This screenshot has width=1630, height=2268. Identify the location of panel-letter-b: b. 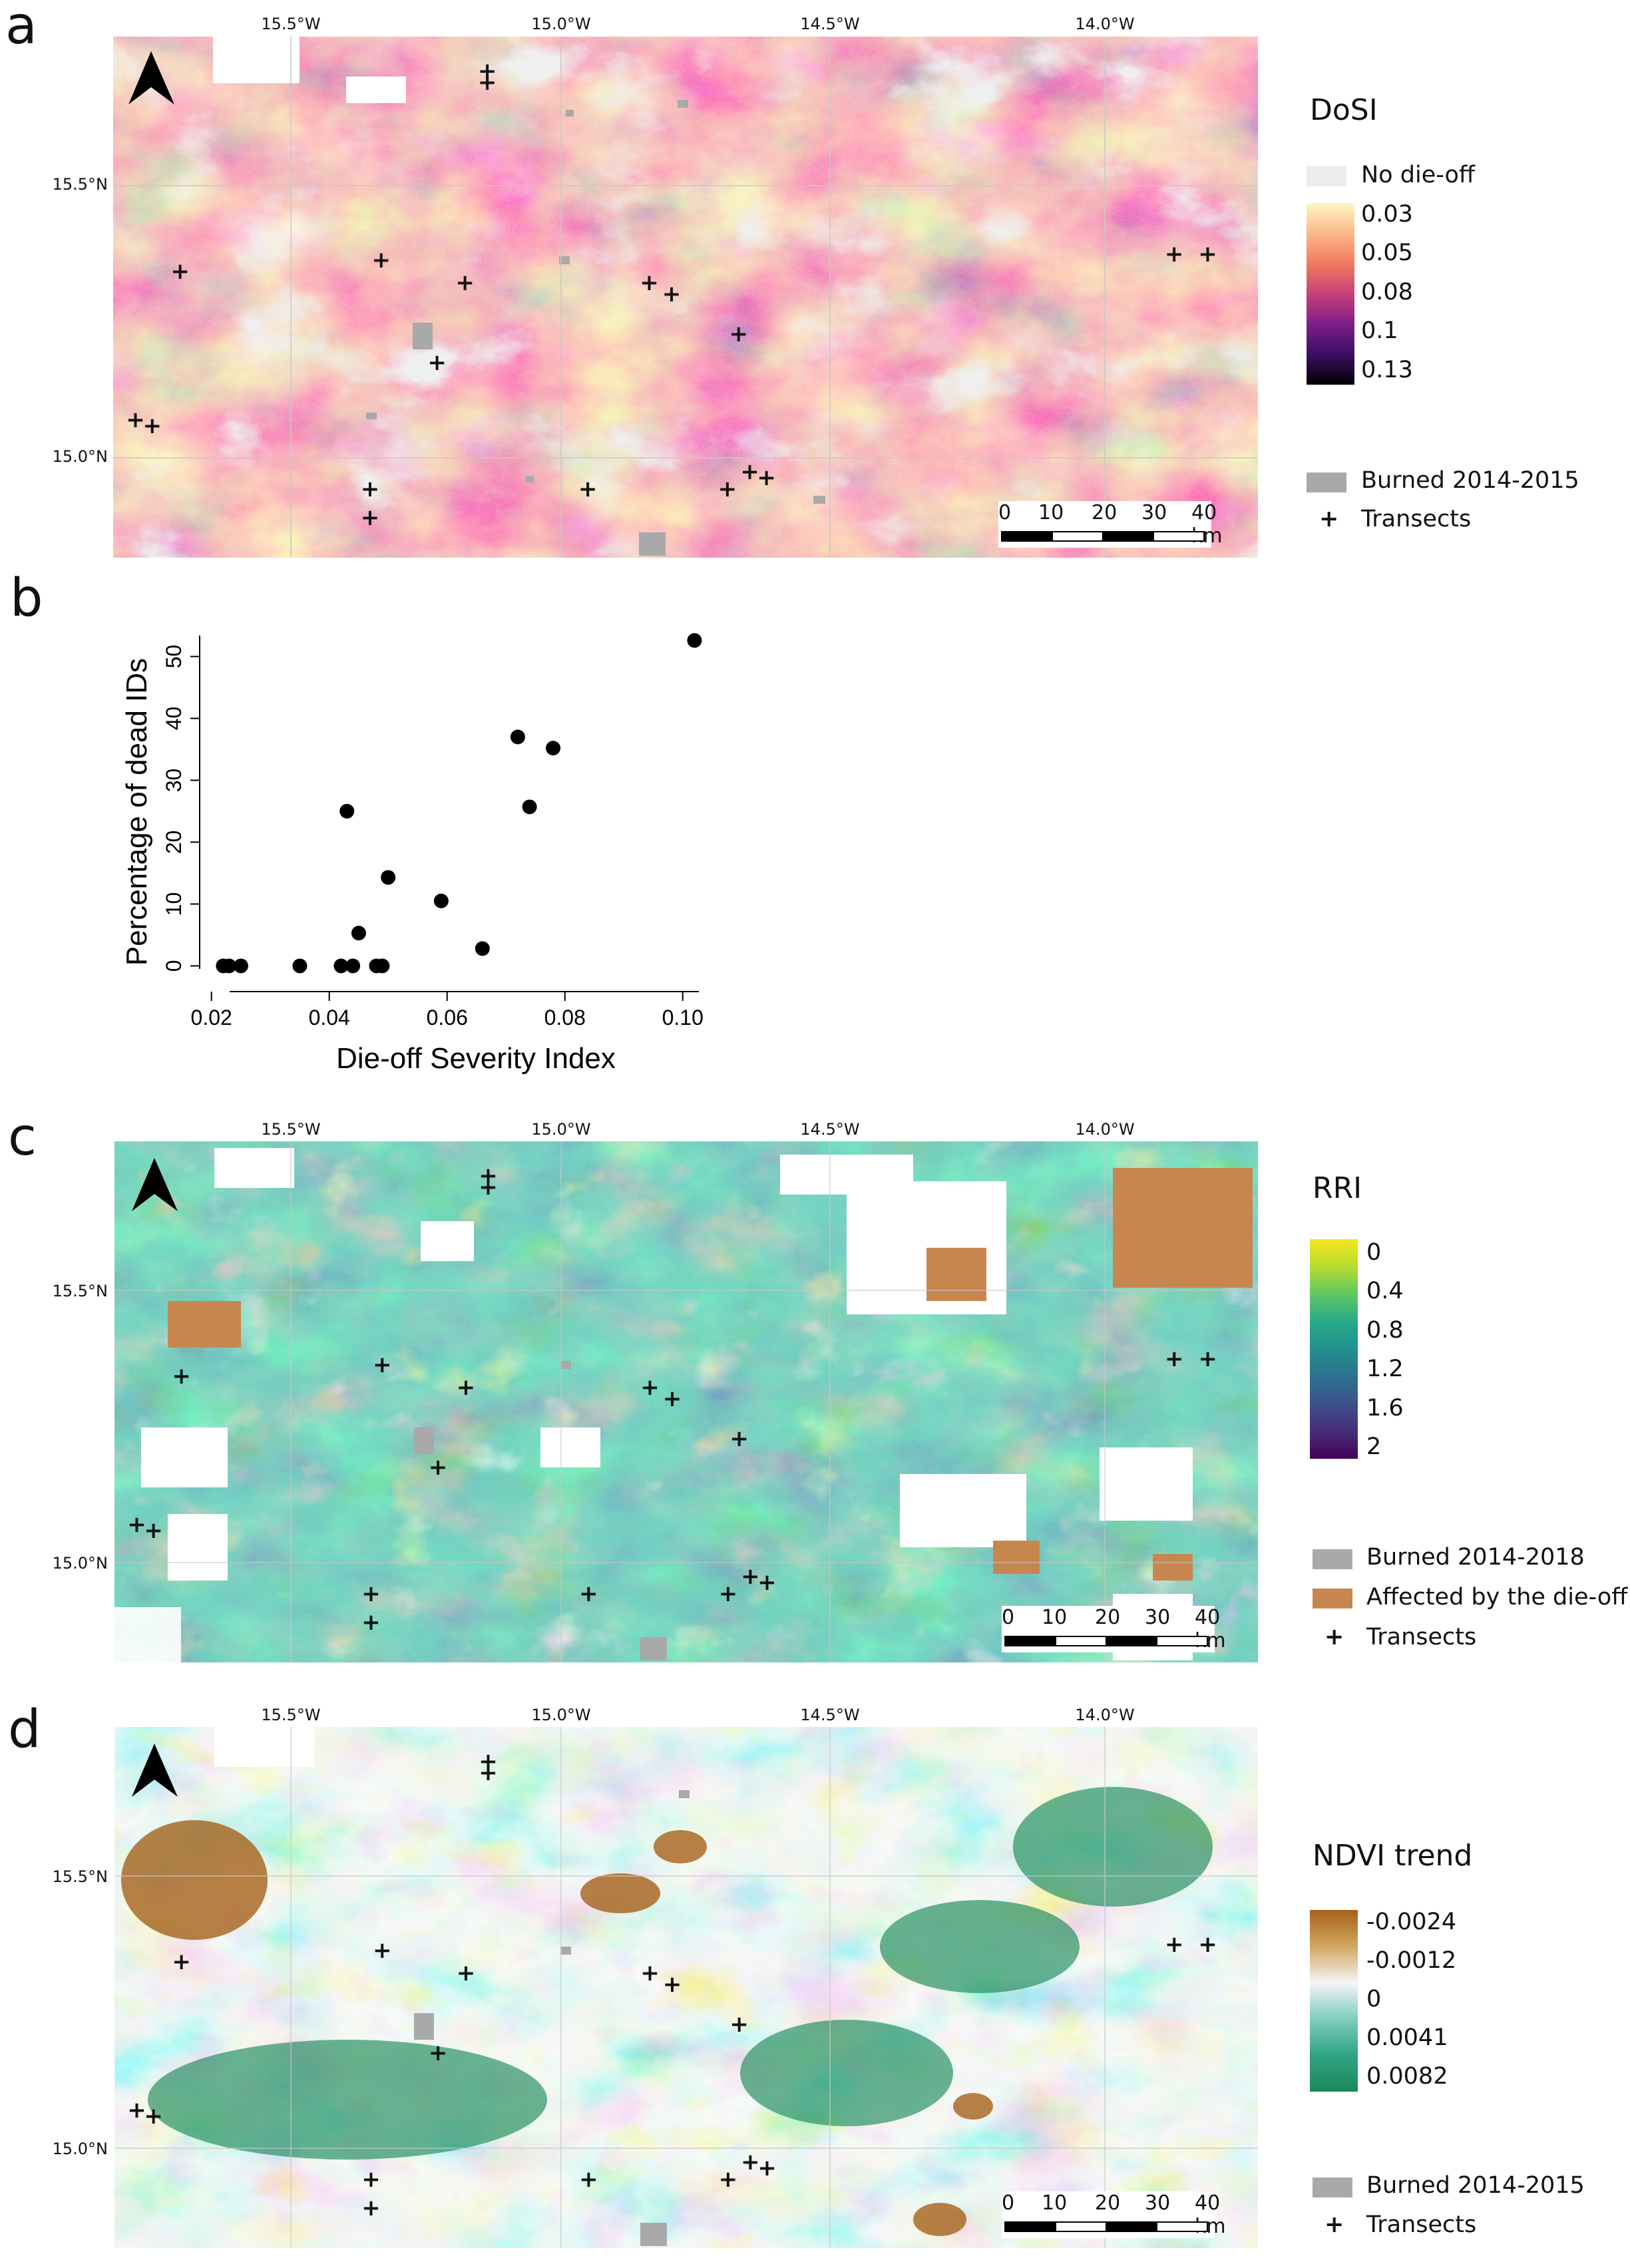
(26, 598).